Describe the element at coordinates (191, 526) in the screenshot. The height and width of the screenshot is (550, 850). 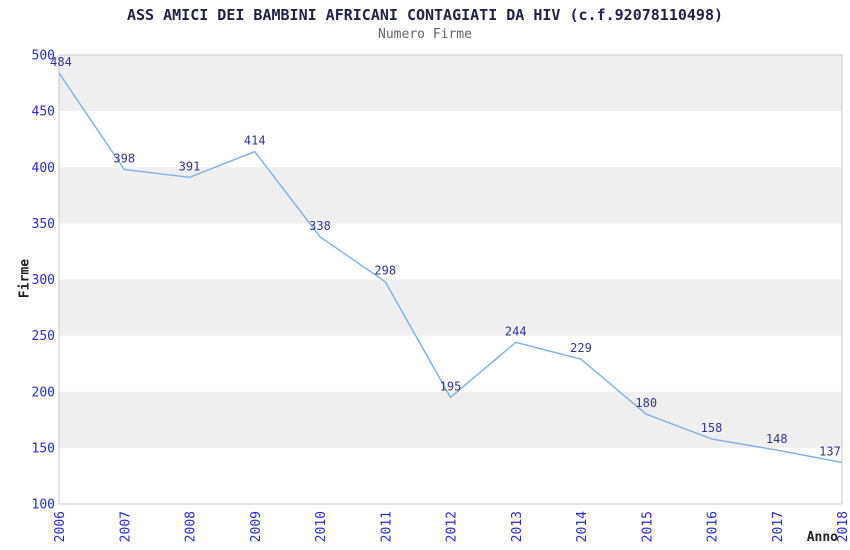
I see `x-tick-label: 2008` at that location.